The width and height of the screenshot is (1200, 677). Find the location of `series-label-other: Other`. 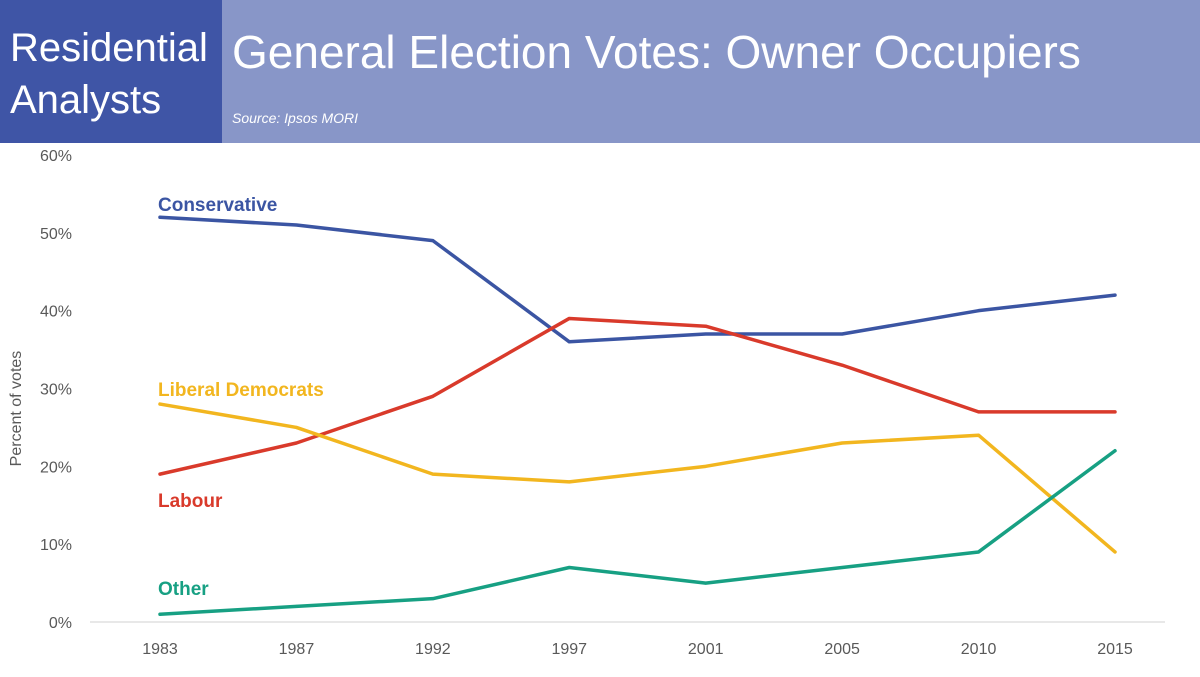

series-label-other: Other is located at coordinates (183, 589).